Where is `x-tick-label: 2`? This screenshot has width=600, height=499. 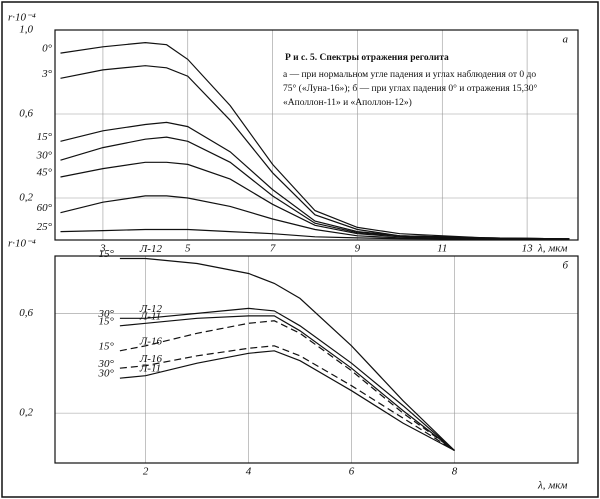
x-tick-label: 2 is located at coordinates (146, 472).